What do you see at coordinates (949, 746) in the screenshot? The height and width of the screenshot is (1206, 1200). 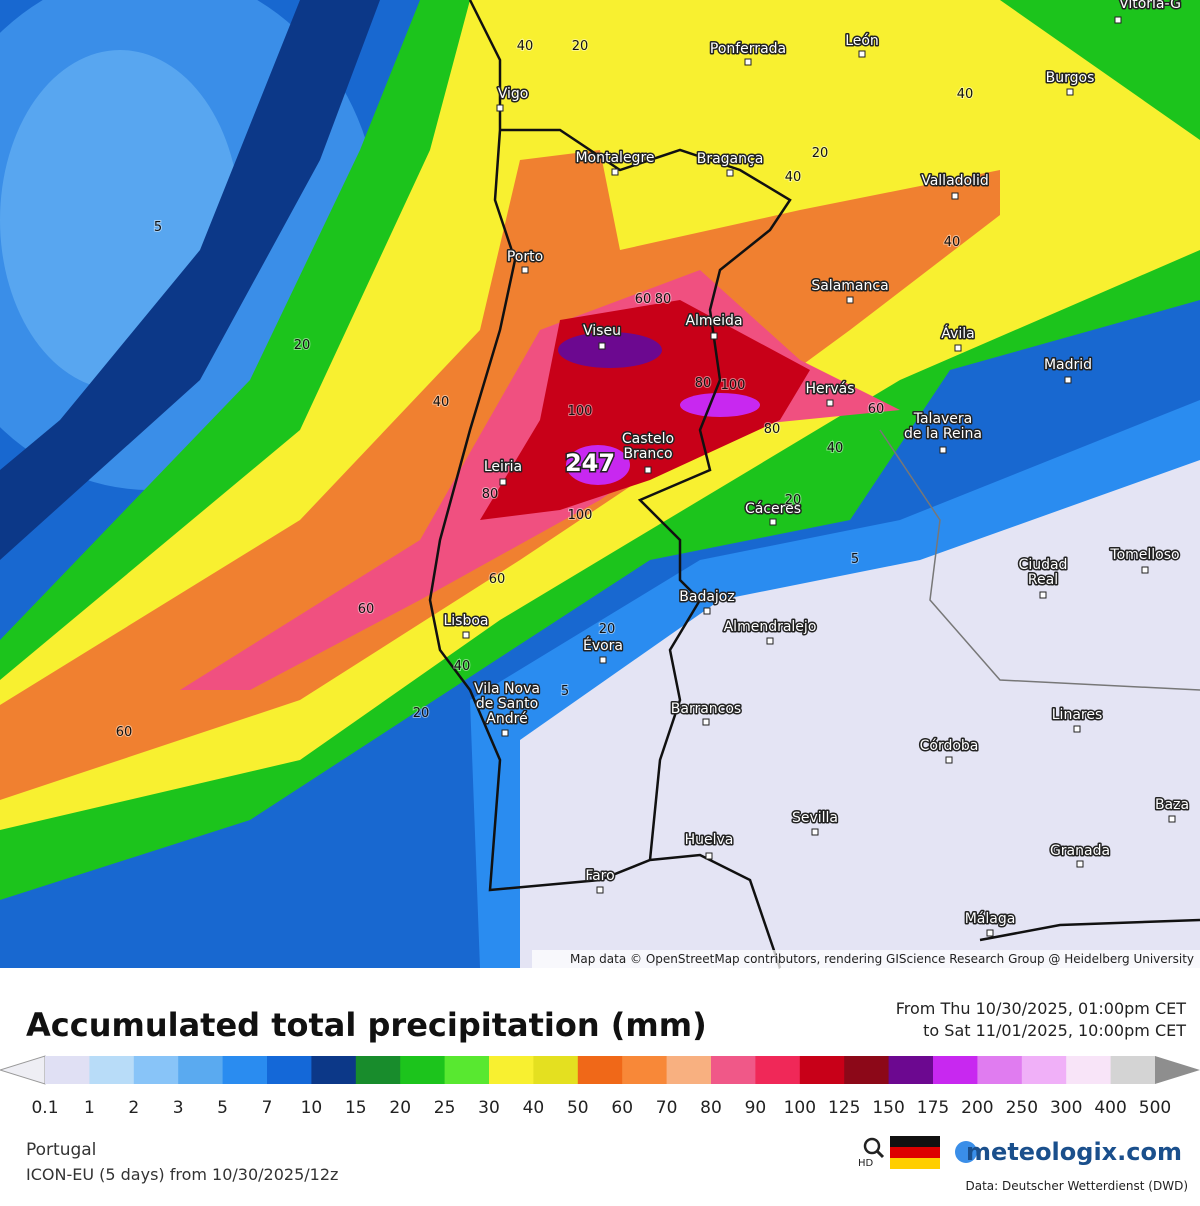 I see `city-label: Córdoba` at bounding box center [949, 746].